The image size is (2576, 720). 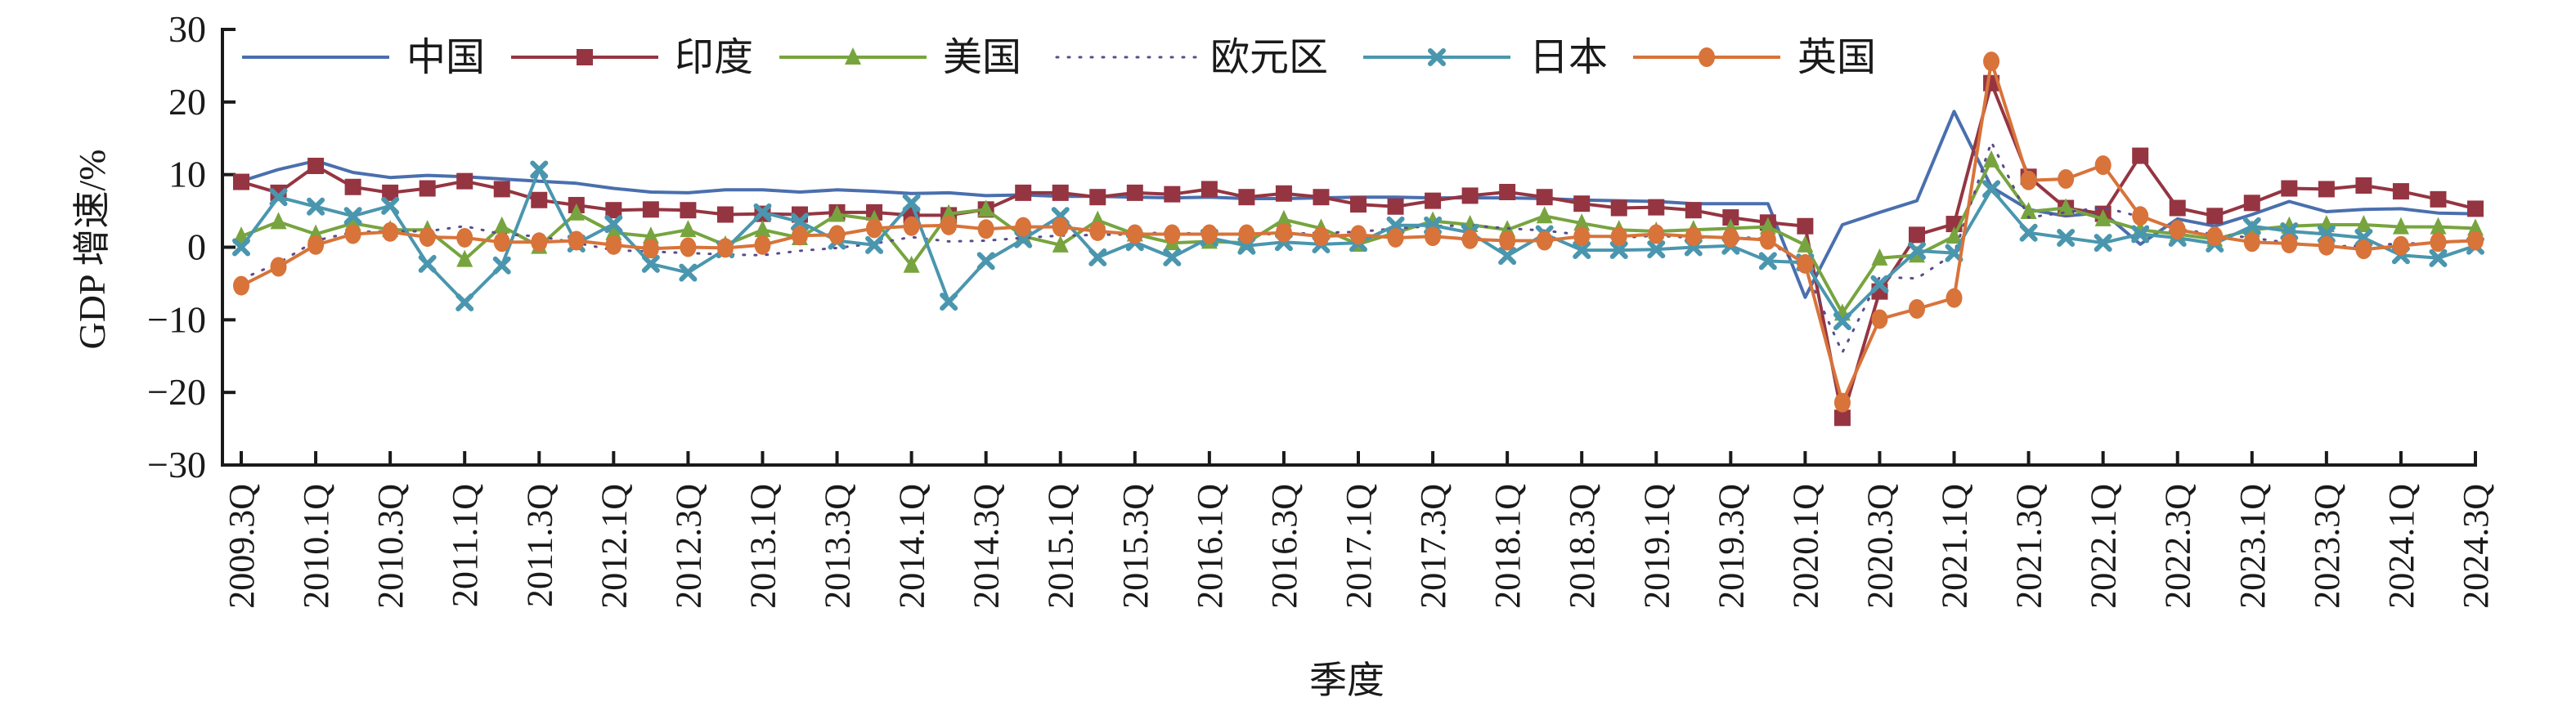 What do you see at coordinates (2476, 546) in the screenshot?
I see `x-tick-label: 2024.3Q` at bounding box center [2476, 546].